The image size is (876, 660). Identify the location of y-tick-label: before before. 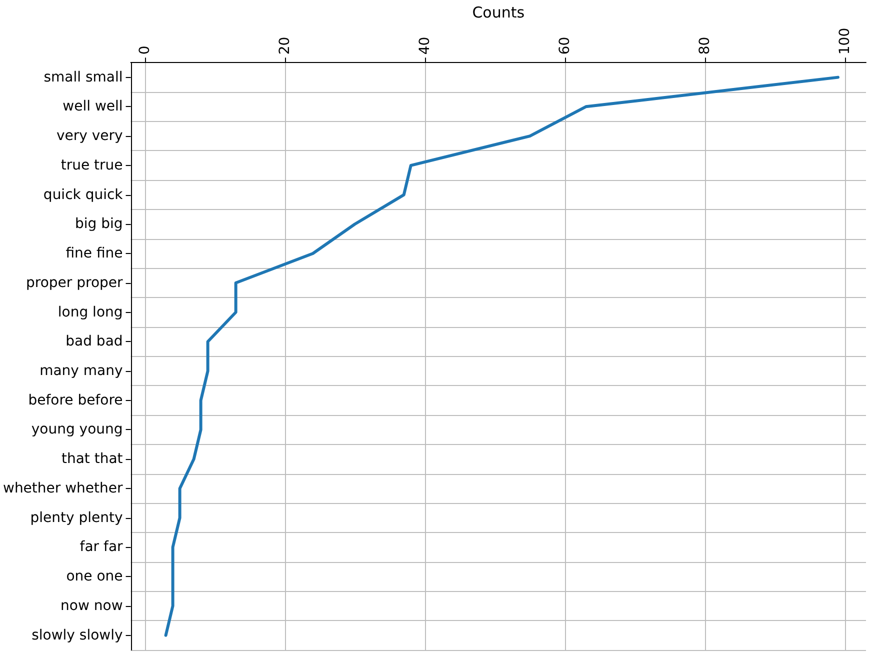
(75, 400).